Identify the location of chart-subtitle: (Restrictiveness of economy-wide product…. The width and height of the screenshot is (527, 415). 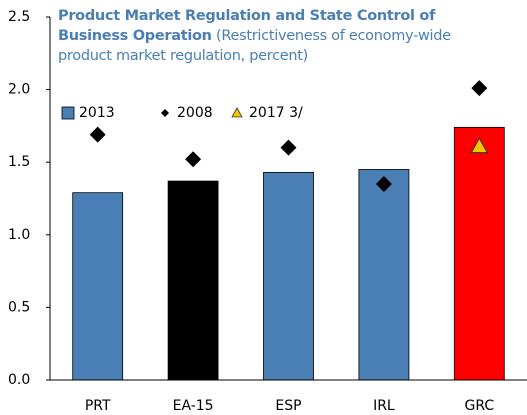
(254, 46).